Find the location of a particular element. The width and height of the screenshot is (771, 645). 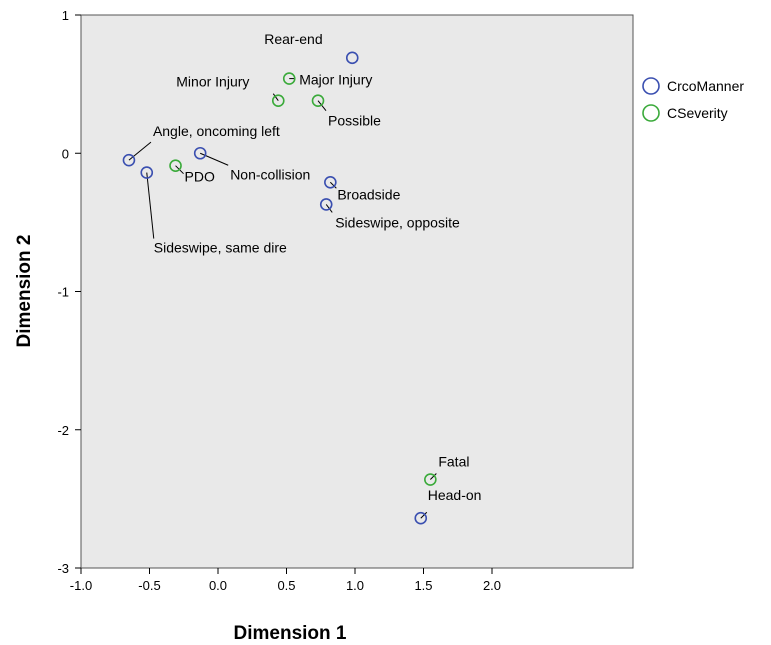

point-label: Fatal is located at coordinates (453, 462).